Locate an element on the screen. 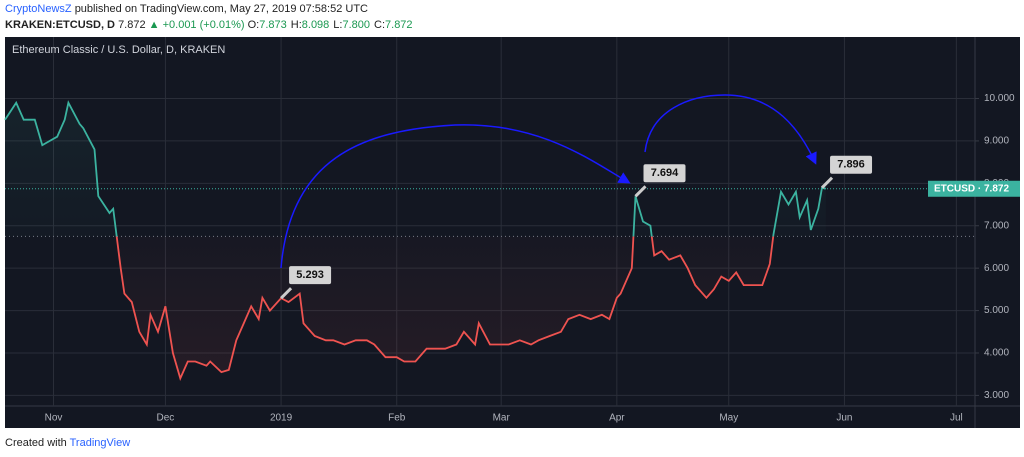 The width and height of the screenshot is (1024, 457). x-tick-label: Jul is located at coordinates (956, 418).